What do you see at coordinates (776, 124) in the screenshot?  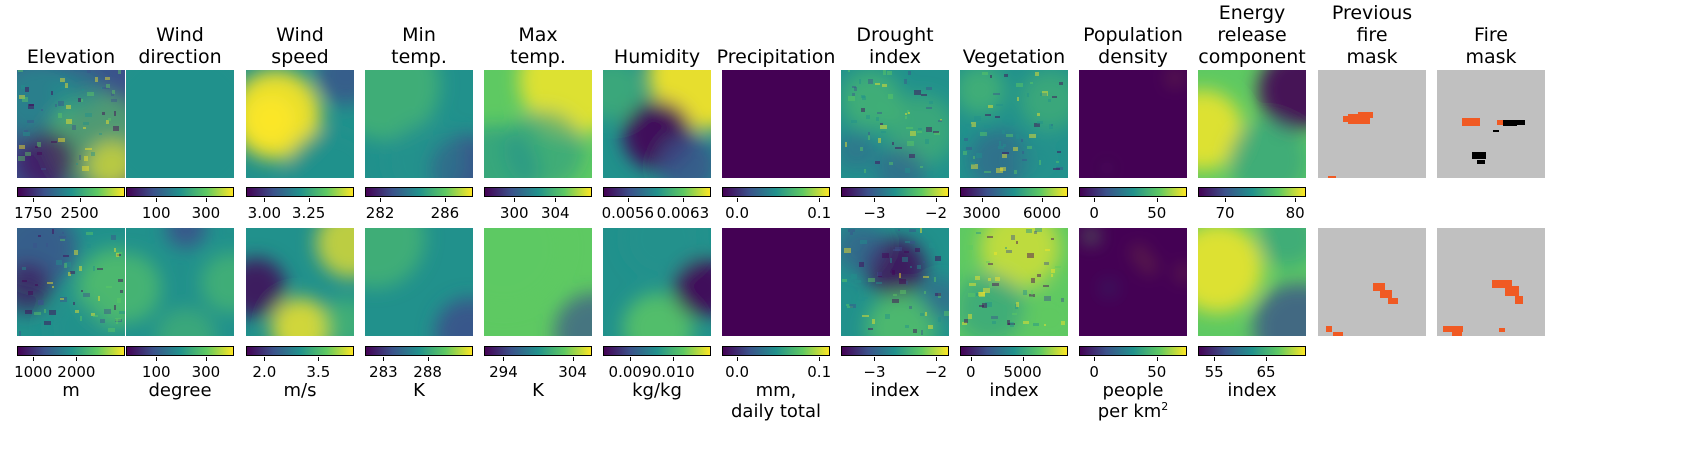 I see `heatmap-background` at bounding box center [776, 124].